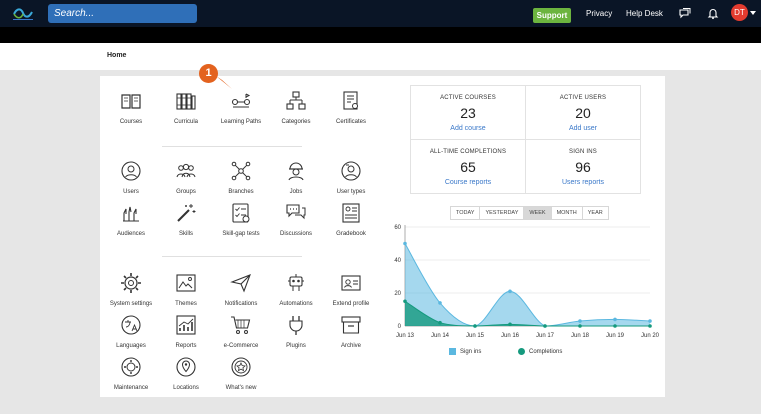  What do you see at coordinates (538, 213) in the screenshot?
I see `tab-week: WEEK` at bounding box center [538, 213].